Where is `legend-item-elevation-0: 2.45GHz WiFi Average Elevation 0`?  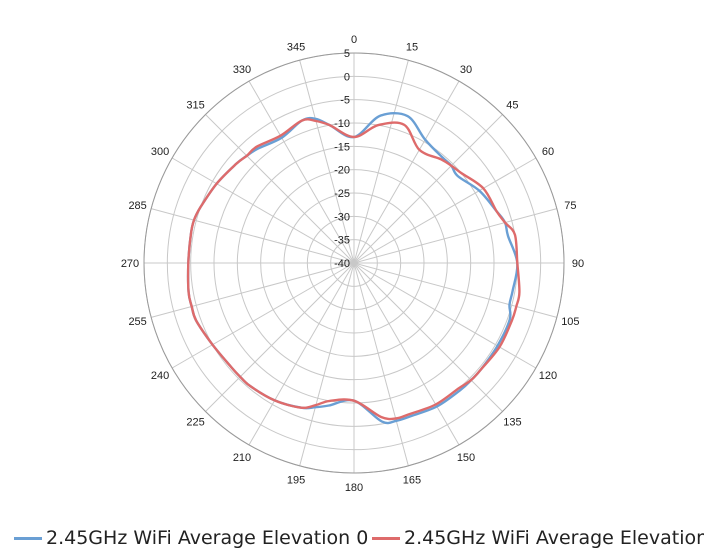
legend-item-elevation-0: 2.45GHz WiFi Average Elevation 0 is located at coordinates (191, 538).